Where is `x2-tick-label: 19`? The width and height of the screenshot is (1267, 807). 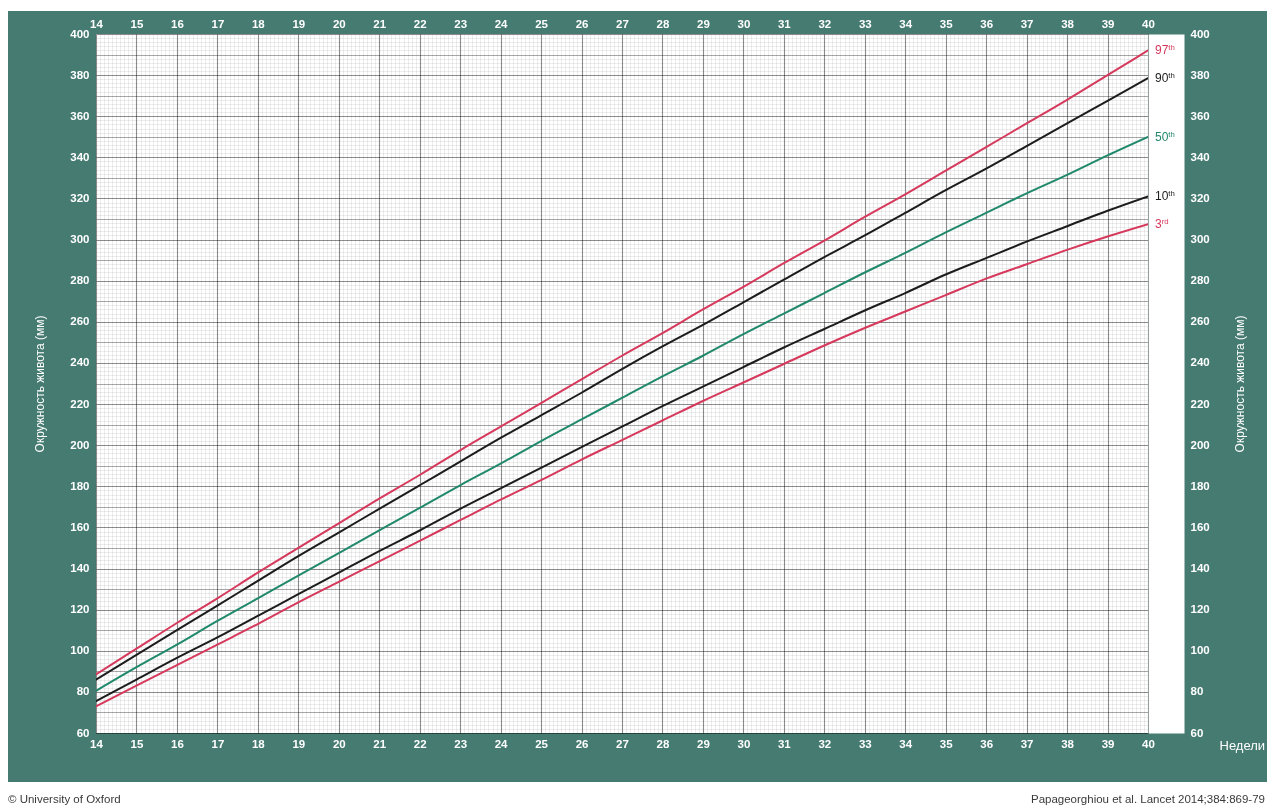 x2-tick-label: 19 is located at coordinates (299, 23).